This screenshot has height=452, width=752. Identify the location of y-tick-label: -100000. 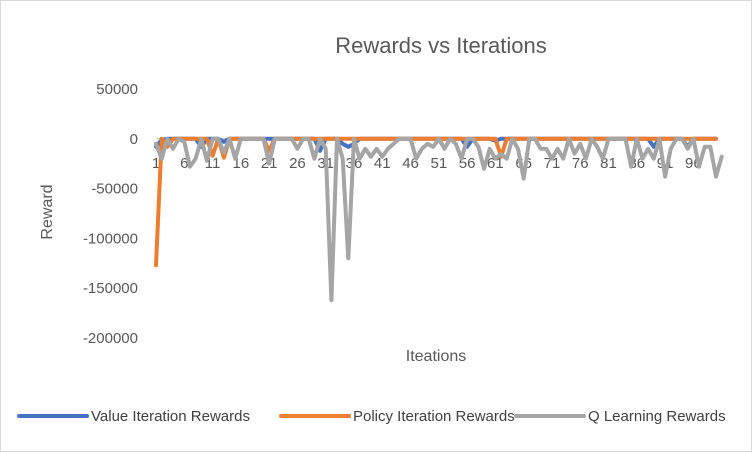
(110, 238).